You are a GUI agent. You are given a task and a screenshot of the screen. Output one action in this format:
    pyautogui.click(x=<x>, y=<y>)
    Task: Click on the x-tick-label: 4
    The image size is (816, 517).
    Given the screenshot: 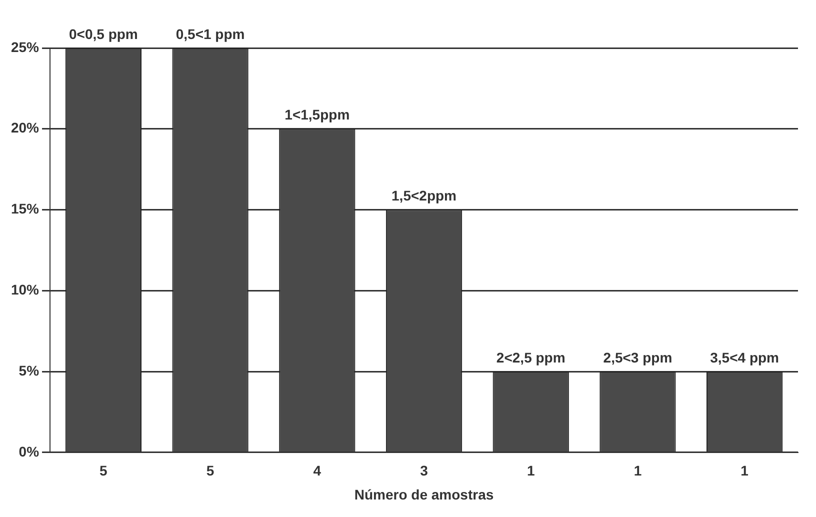 What is the action you would take?
    pyautogui.click(x=317, y=470)
    